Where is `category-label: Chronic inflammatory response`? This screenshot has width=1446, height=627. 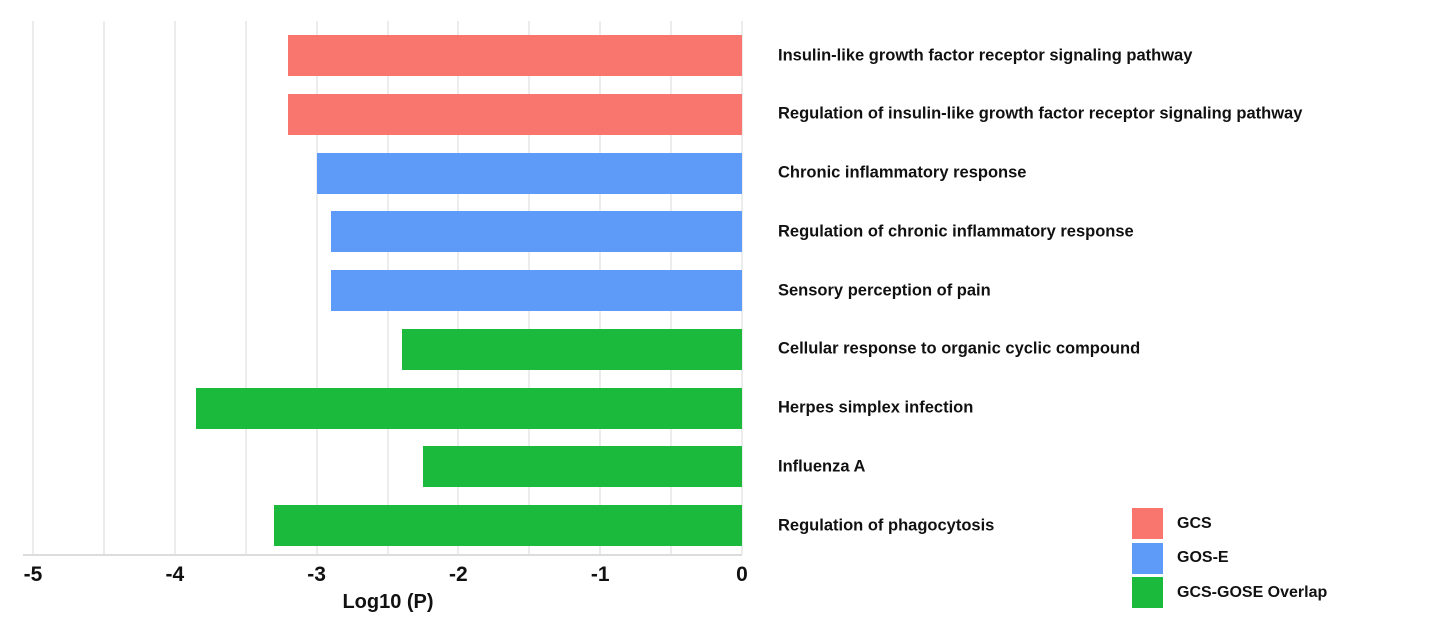
category-label: Chronic inflammatory response is located at coordinates (902, 172).